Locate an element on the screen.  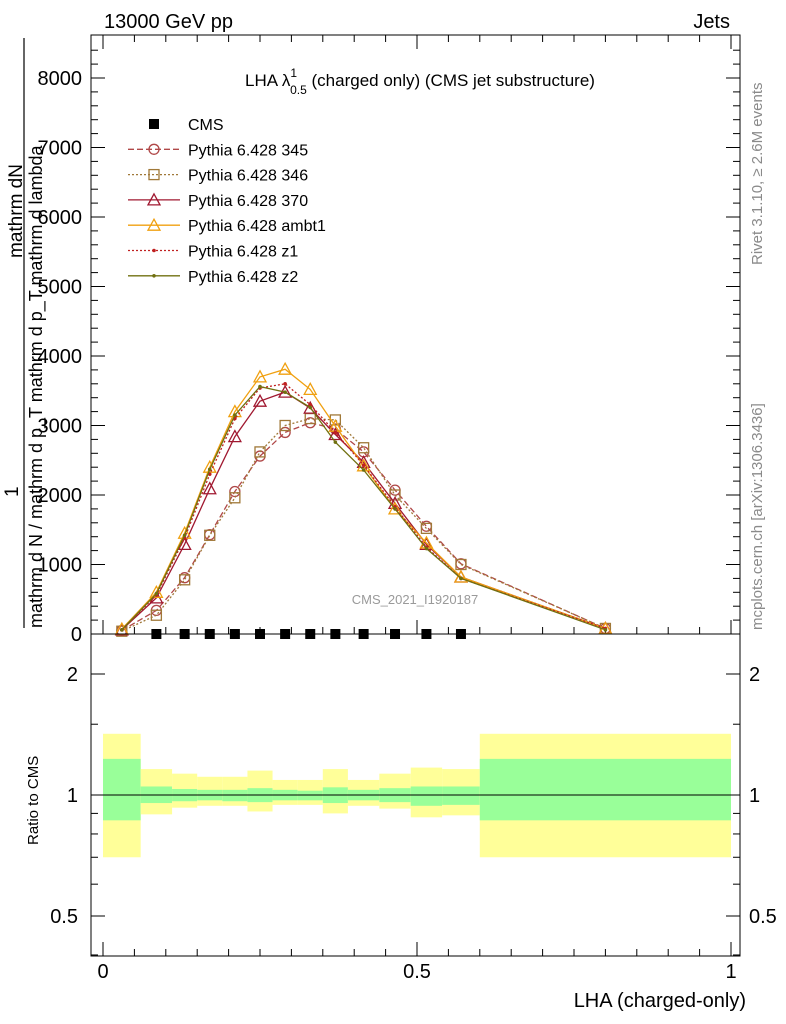
x-tick-label: 1 is located at coordinates (730, 972).